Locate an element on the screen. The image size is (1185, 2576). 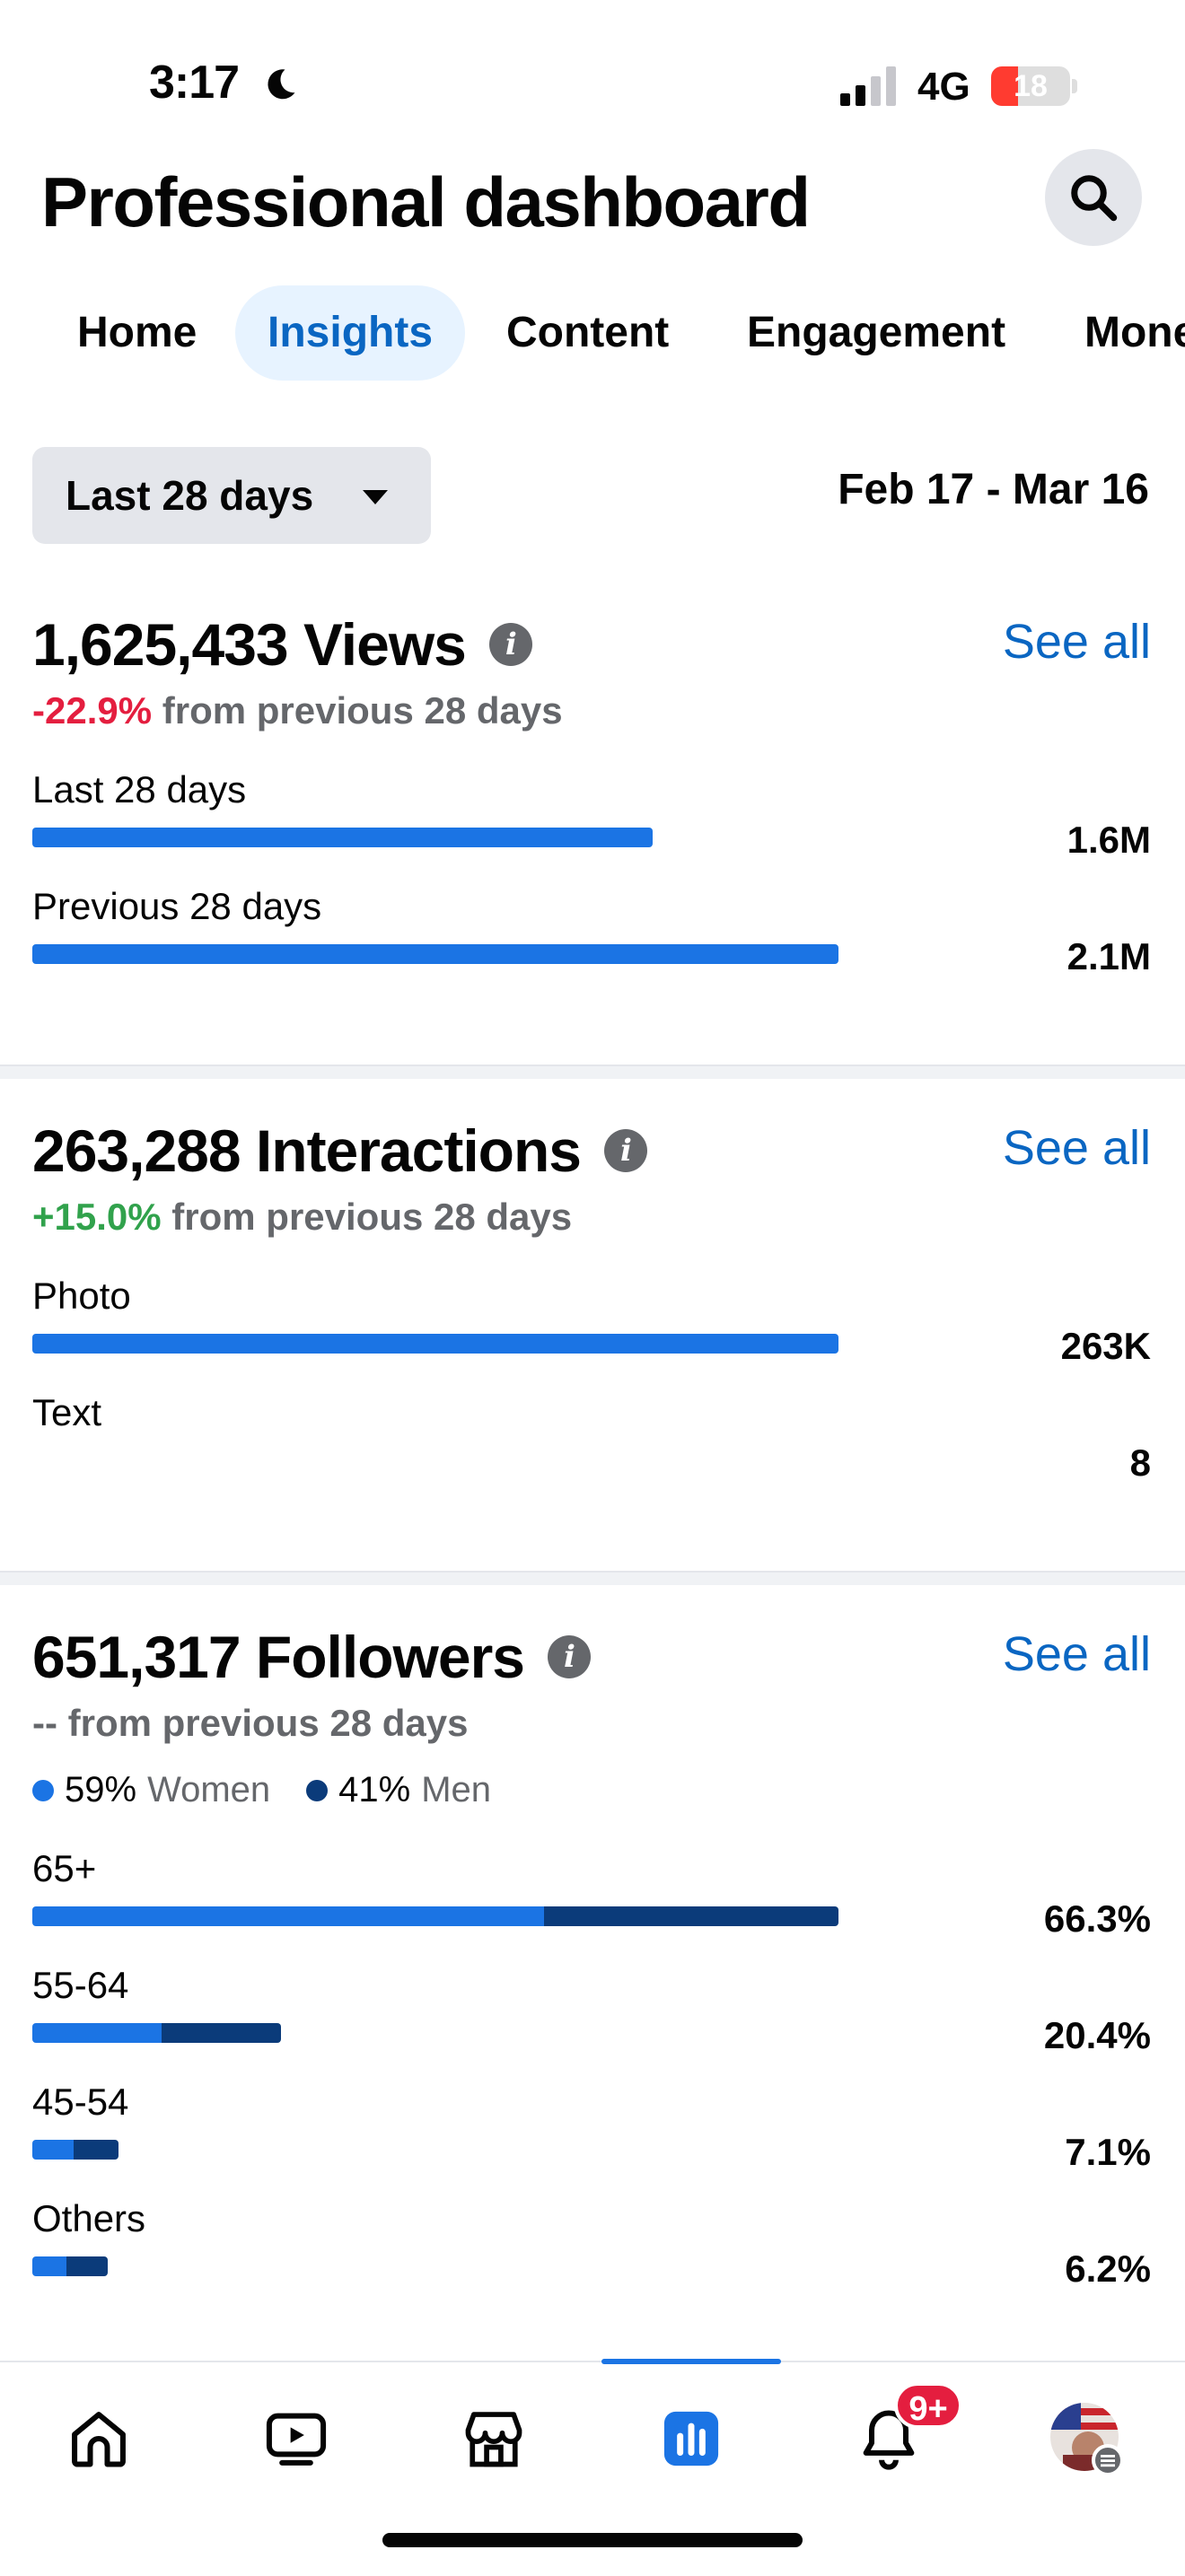
page-title: Professional dashboard is located at coordinates (426, 201).